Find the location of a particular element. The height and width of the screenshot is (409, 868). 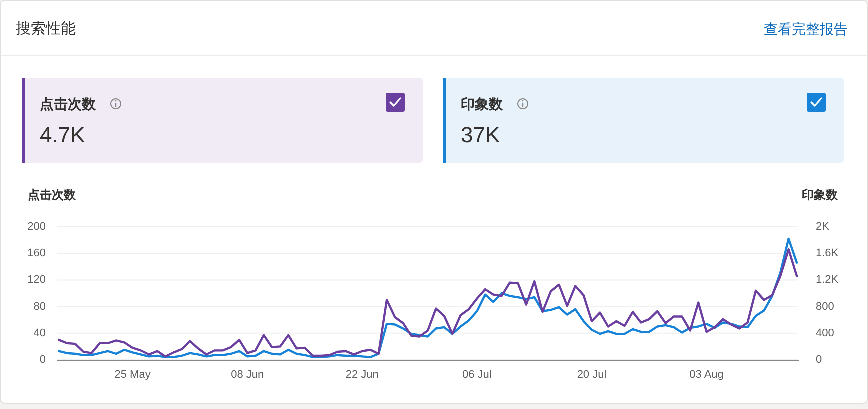

text: 37K is located at coordinates (480, 135).